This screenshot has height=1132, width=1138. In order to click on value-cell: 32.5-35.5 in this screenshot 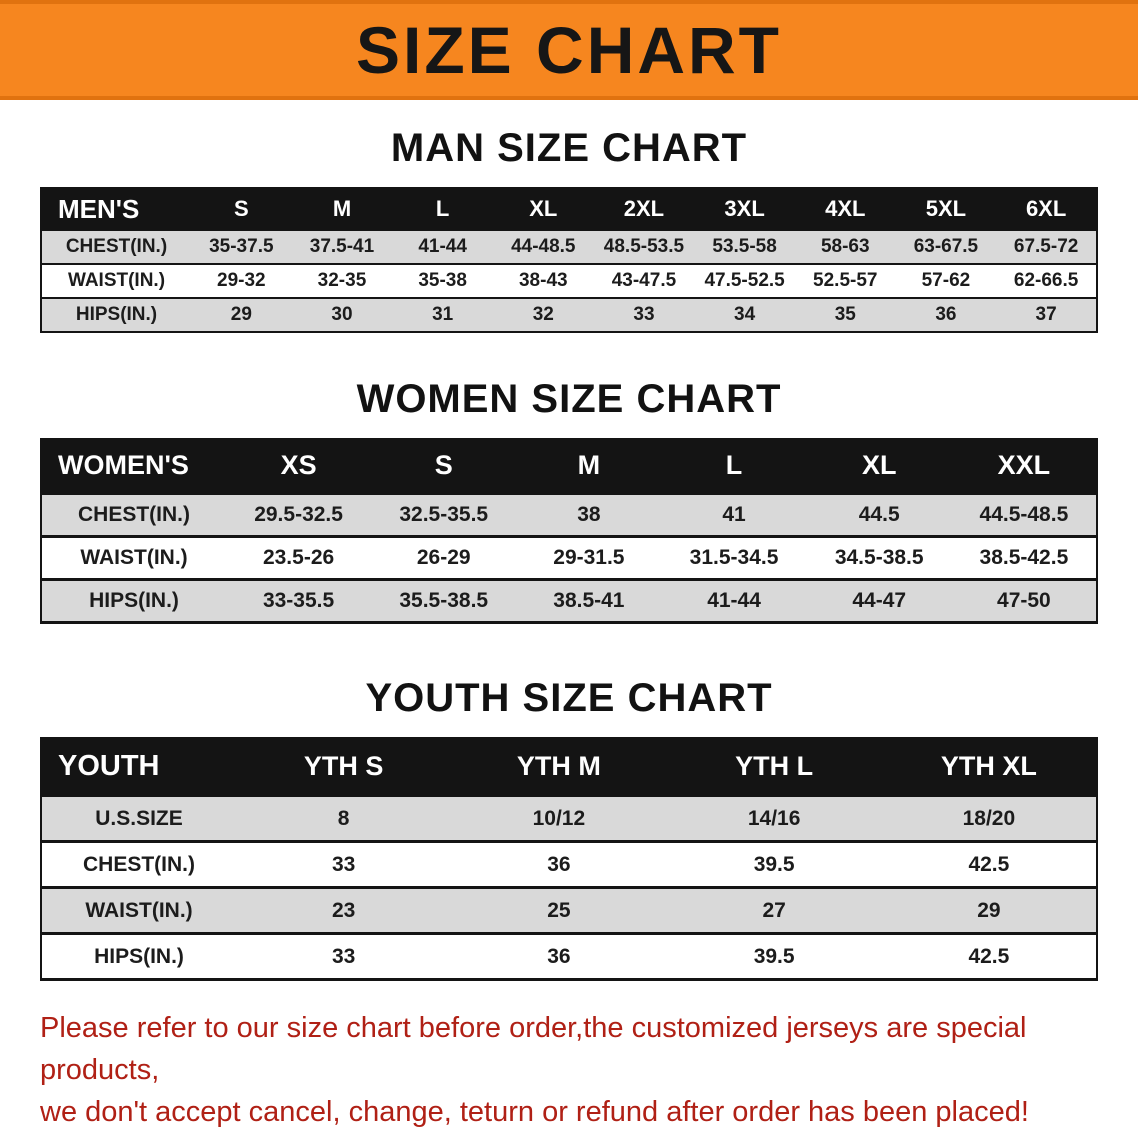, I will do `click(444, 514)`.